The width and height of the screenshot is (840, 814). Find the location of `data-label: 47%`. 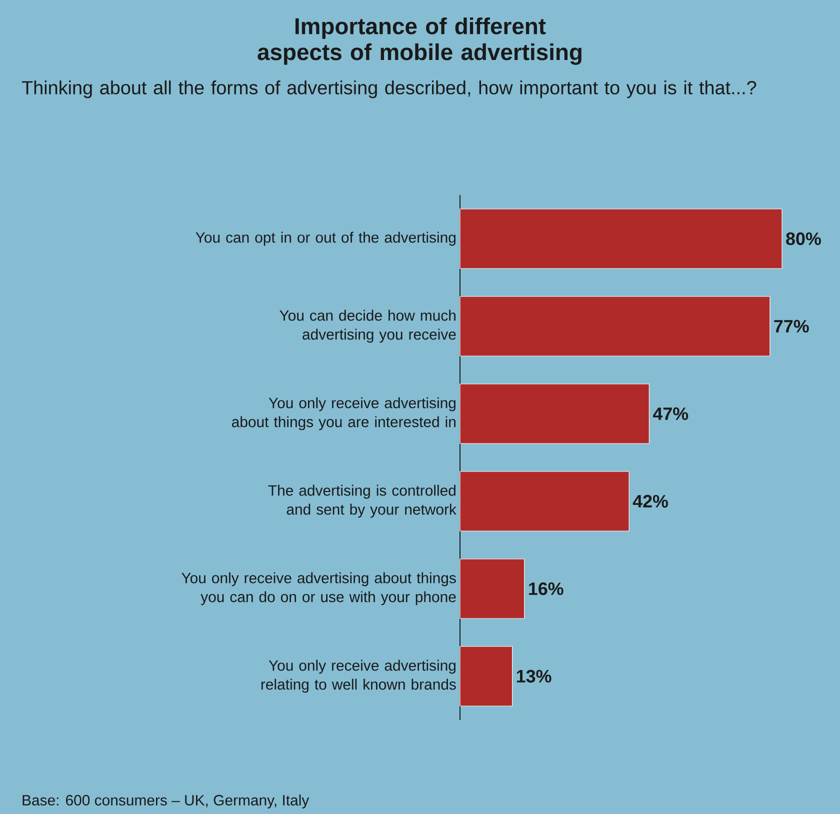

data-label: 47% is located at coordinates (670, 413).